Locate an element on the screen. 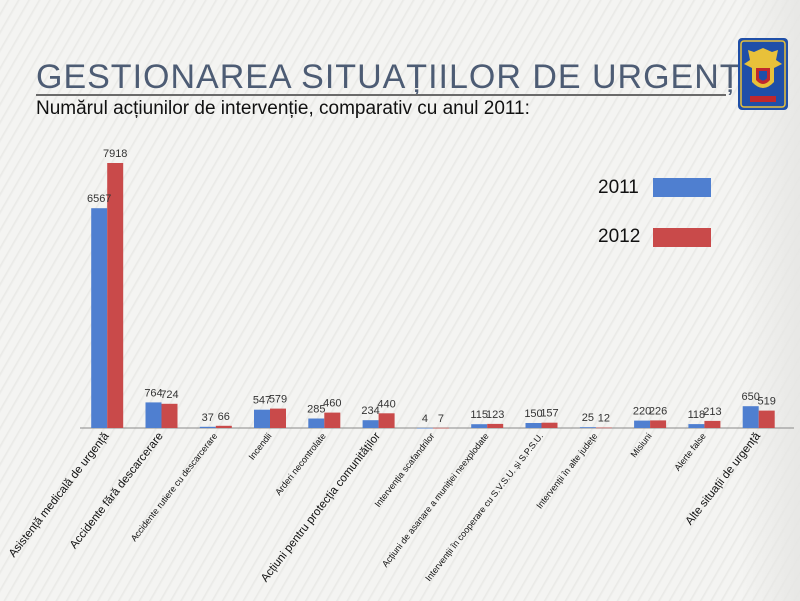 This screenshot has height=601, width=800. value-label-2011-9: 25 is located at coordinates (588, 418).